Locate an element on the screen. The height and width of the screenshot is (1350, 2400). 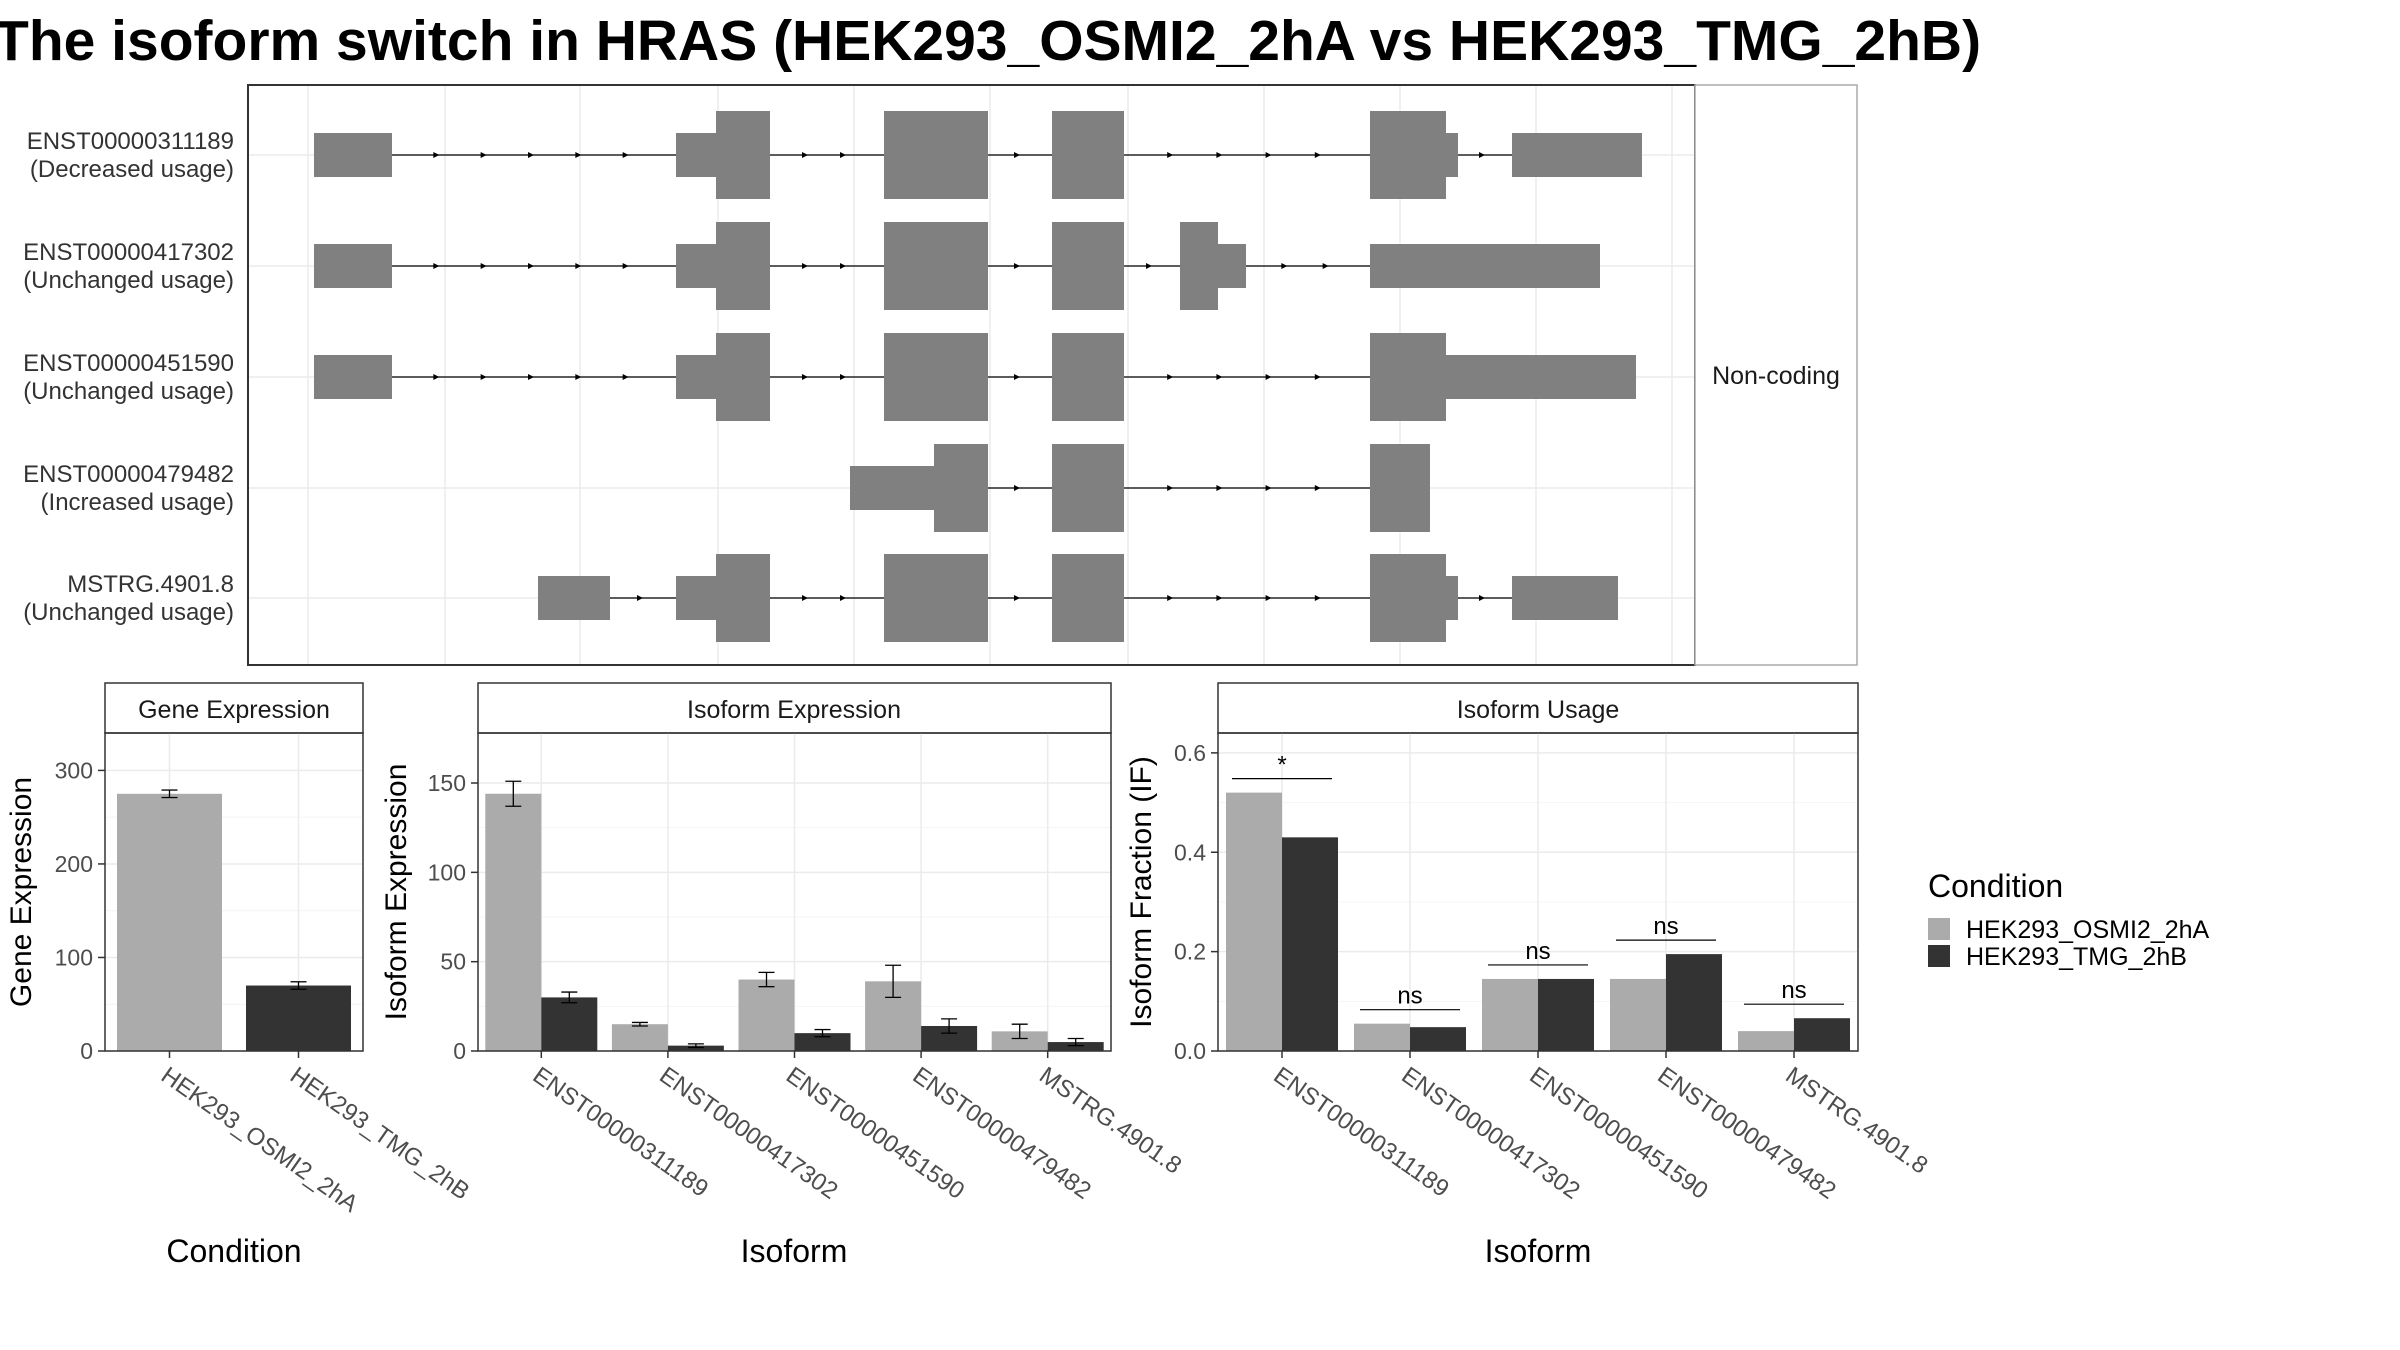
y-tick-label: 0 is located at coordinates (459, 1051).